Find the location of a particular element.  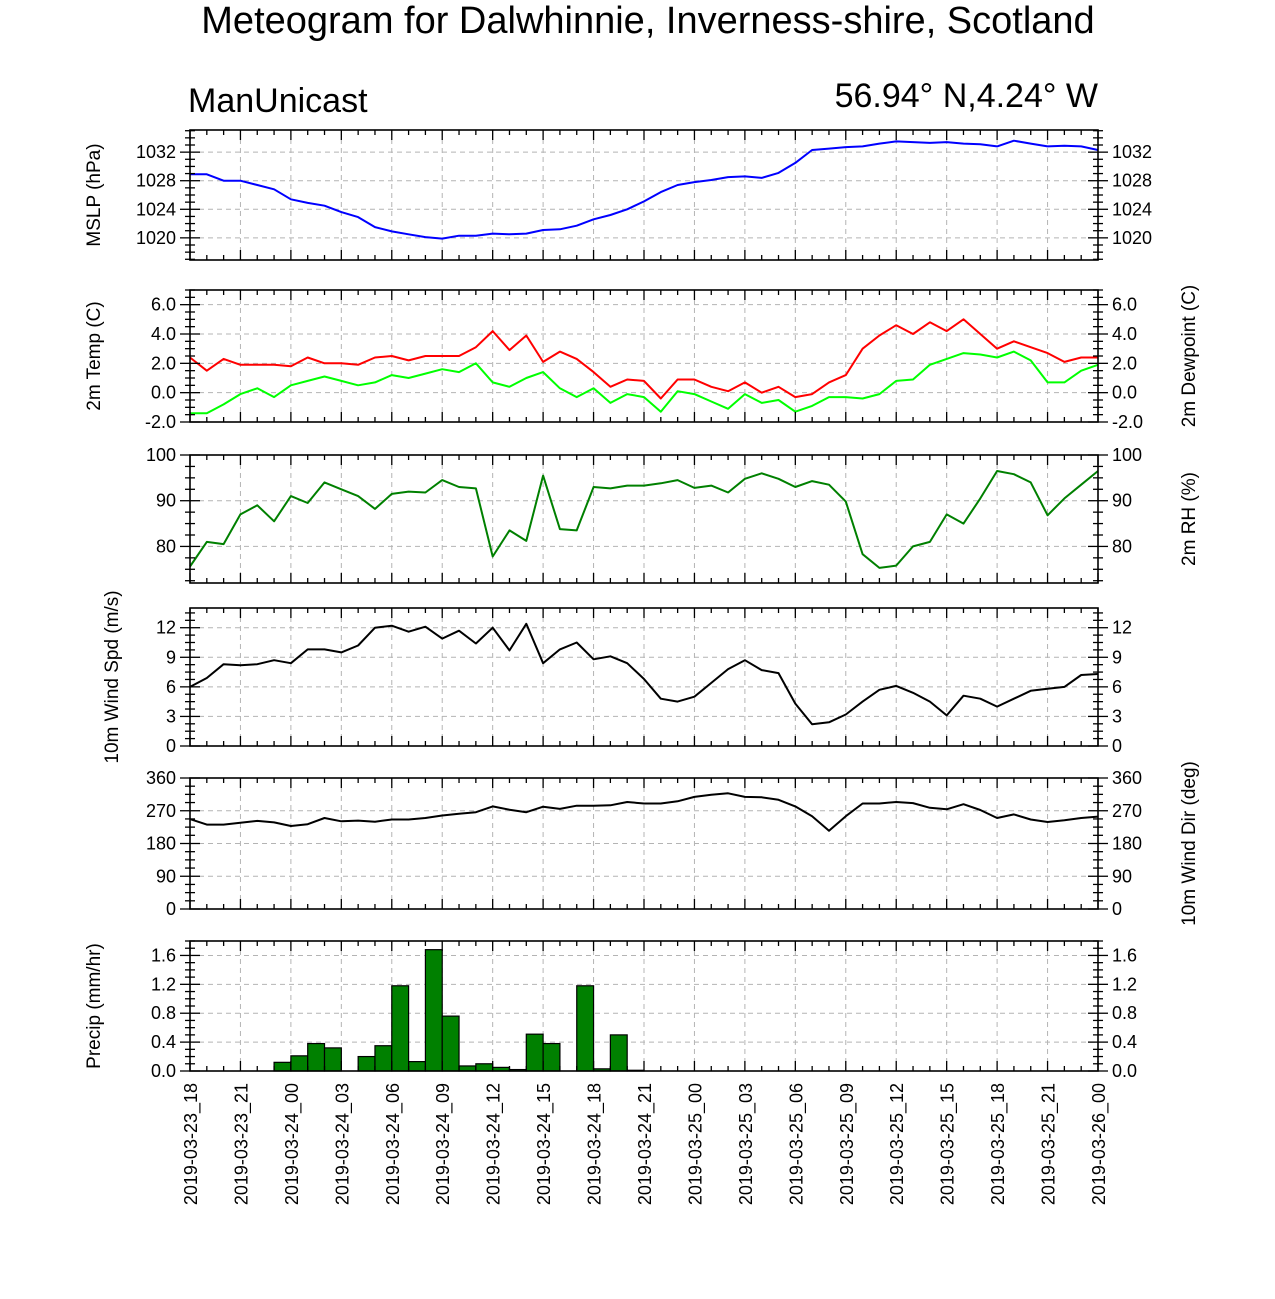

y-tick-label: 1032 is located at coordinates (156, 152).